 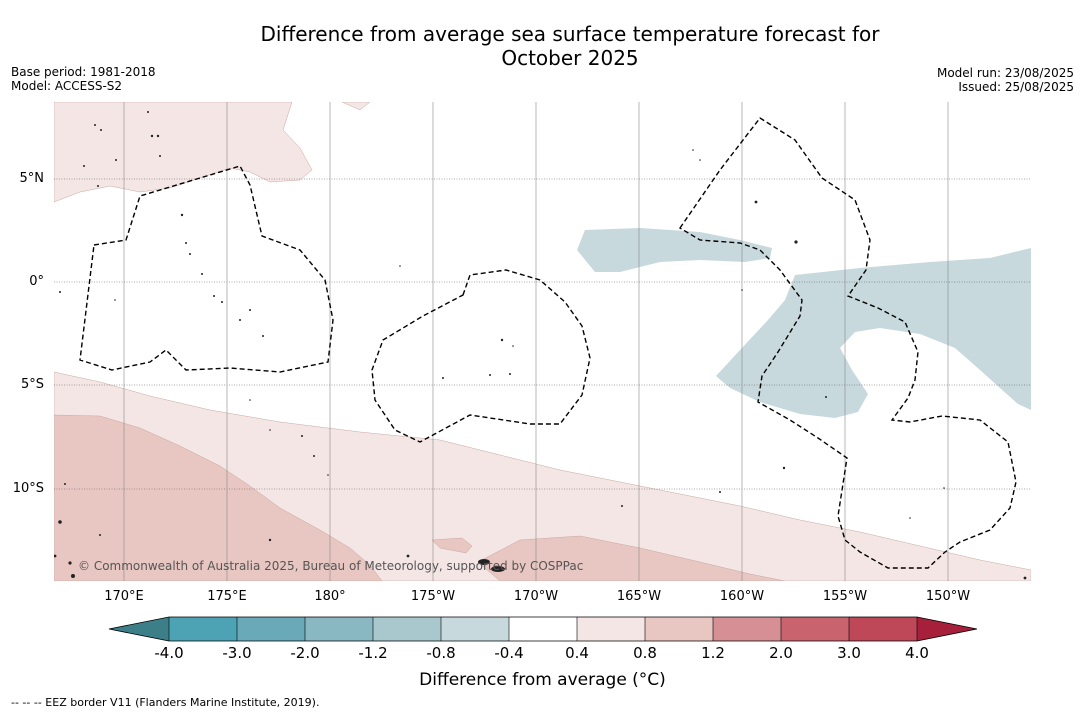 What do you see at coordinates (713, 653) in the screenshot?
I see `colorbar-tick-9: 1.2` at bounding box center [713, 653].